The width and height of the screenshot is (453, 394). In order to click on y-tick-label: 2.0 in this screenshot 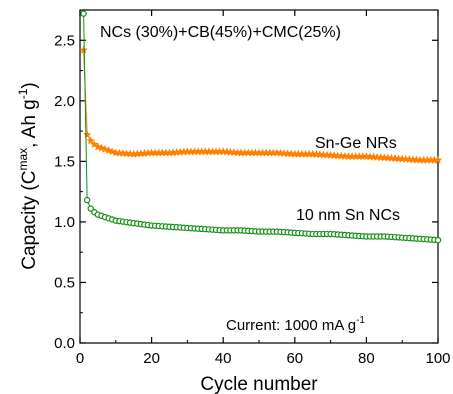, I will do `click(64, 101)`.